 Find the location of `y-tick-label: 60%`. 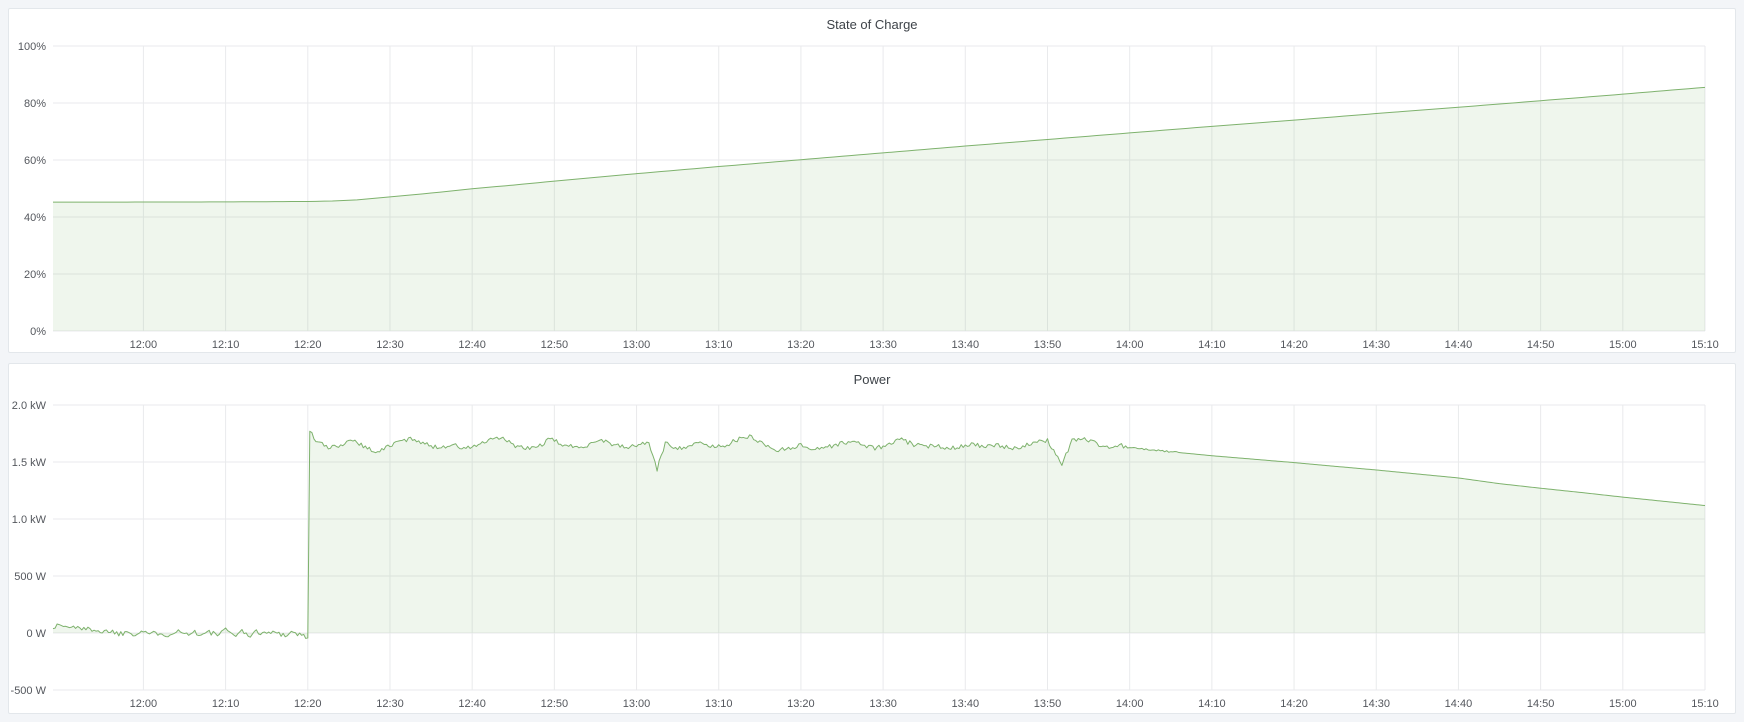

y-tick-label: 60% is located at coordinates (35, 161).